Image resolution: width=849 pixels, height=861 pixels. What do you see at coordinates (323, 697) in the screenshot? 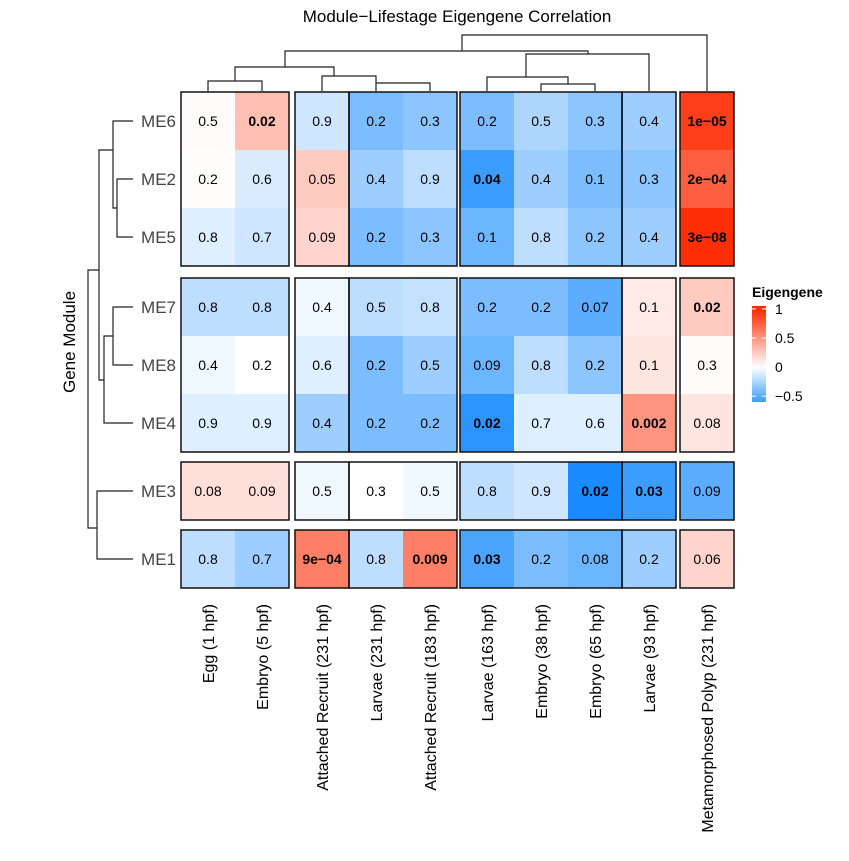
I see `column-label: Attached Recruit (231 hpf)` at bounding box center [323, 697].